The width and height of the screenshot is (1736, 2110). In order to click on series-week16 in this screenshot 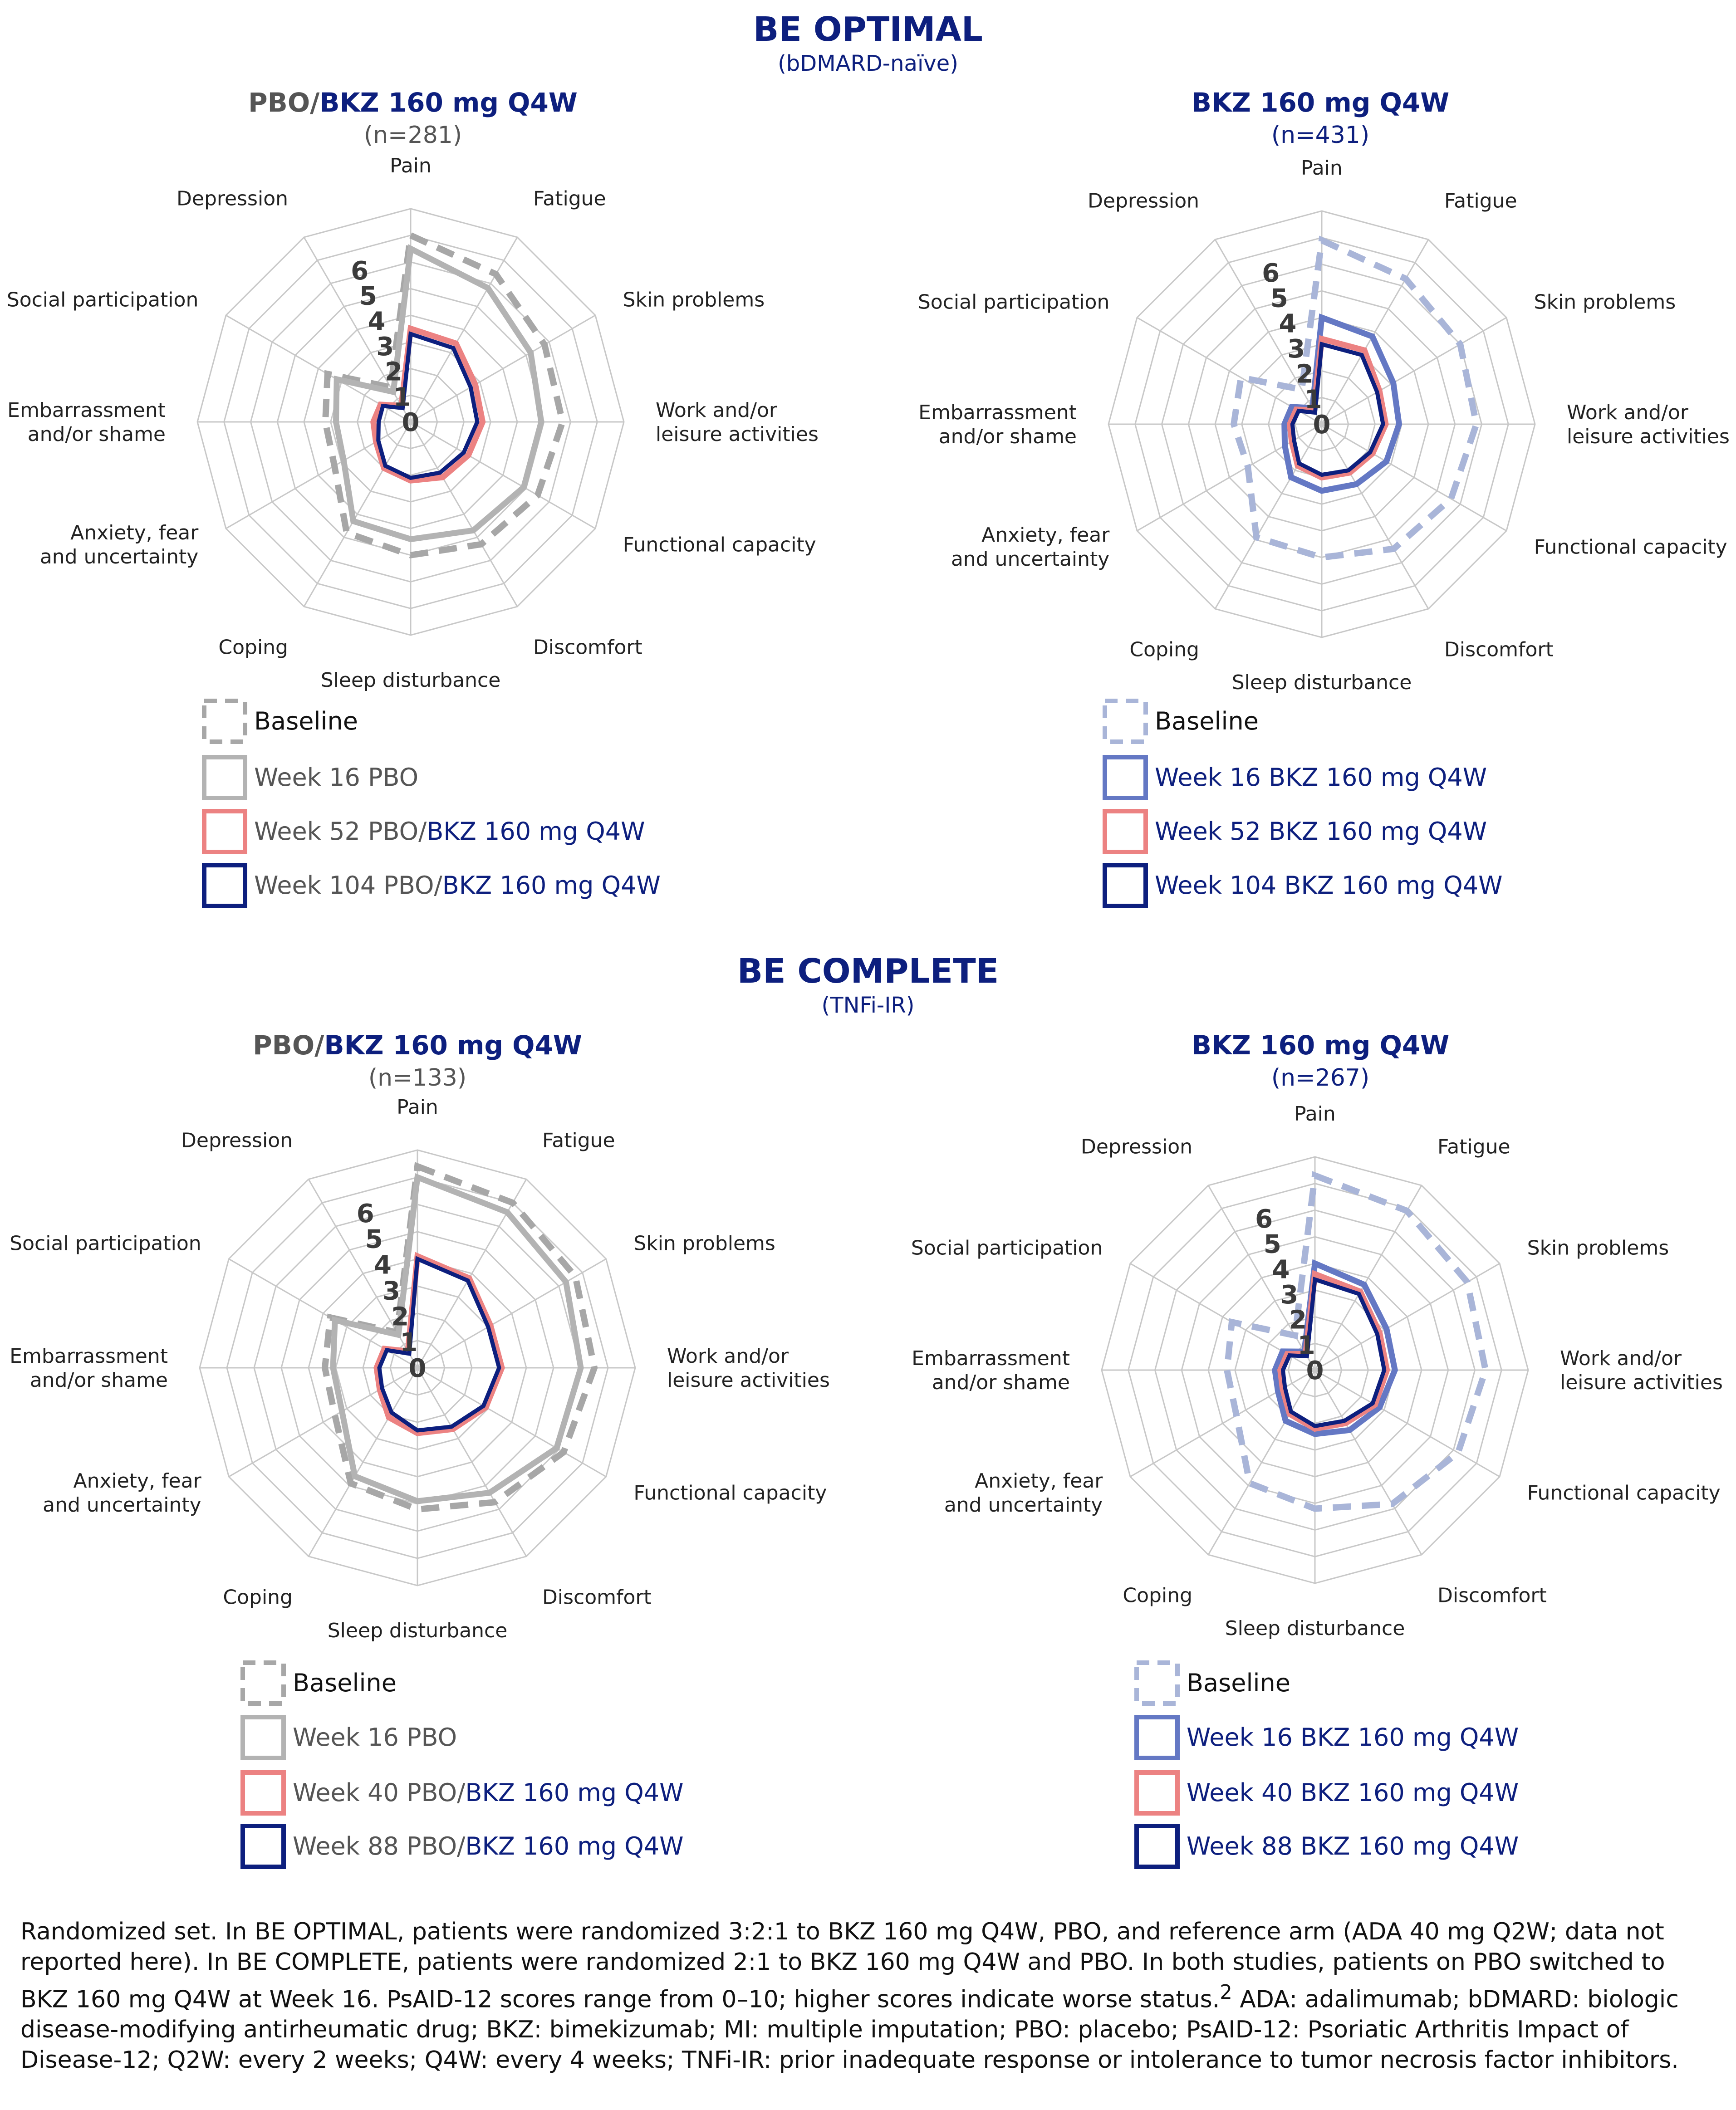, I will do `click(1342, 403)`.